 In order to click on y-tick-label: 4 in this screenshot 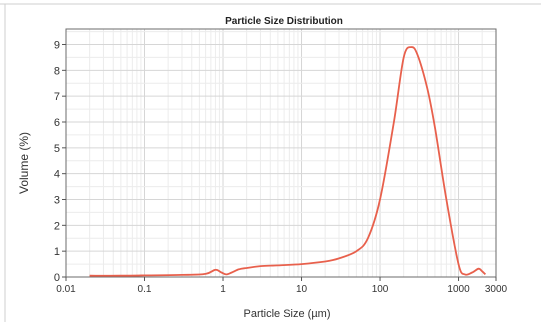, I will do `click(57, 175)`.